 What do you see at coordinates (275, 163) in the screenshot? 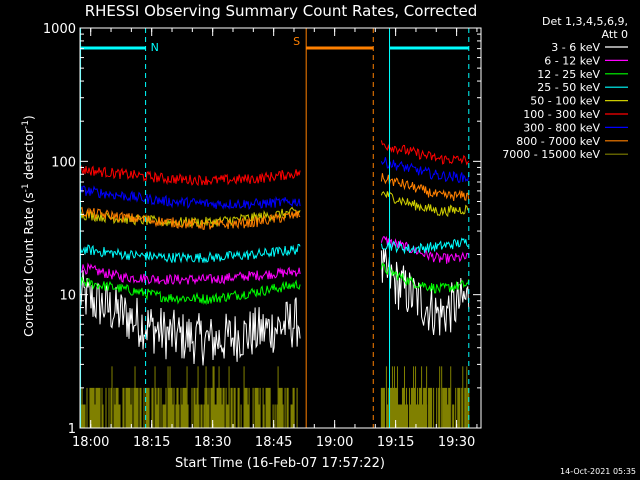
I see `series-100-300-kev-kev` at bounding box center [275, 163].